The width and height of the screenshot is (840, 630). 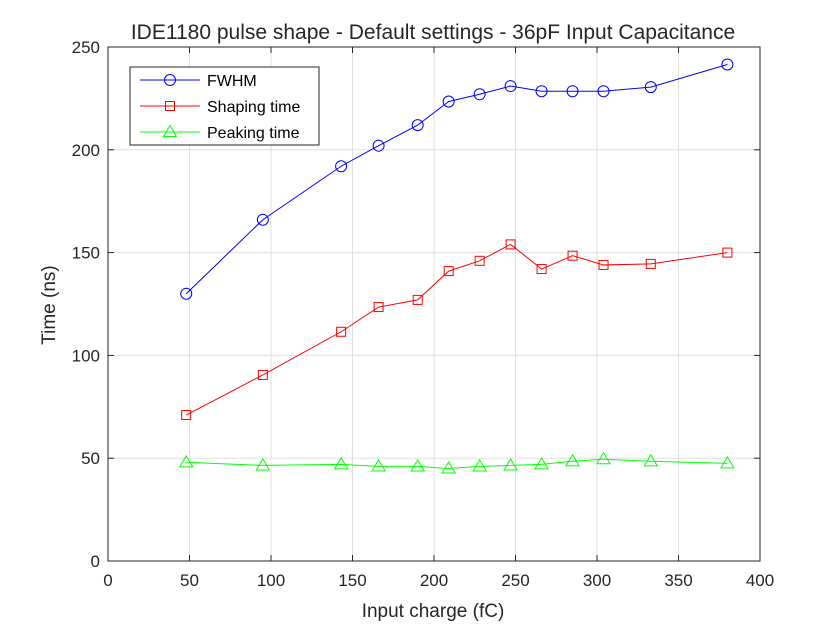 I want to click on legend: FWHM Shaping time Peaking time, so click(x=224, y=106).